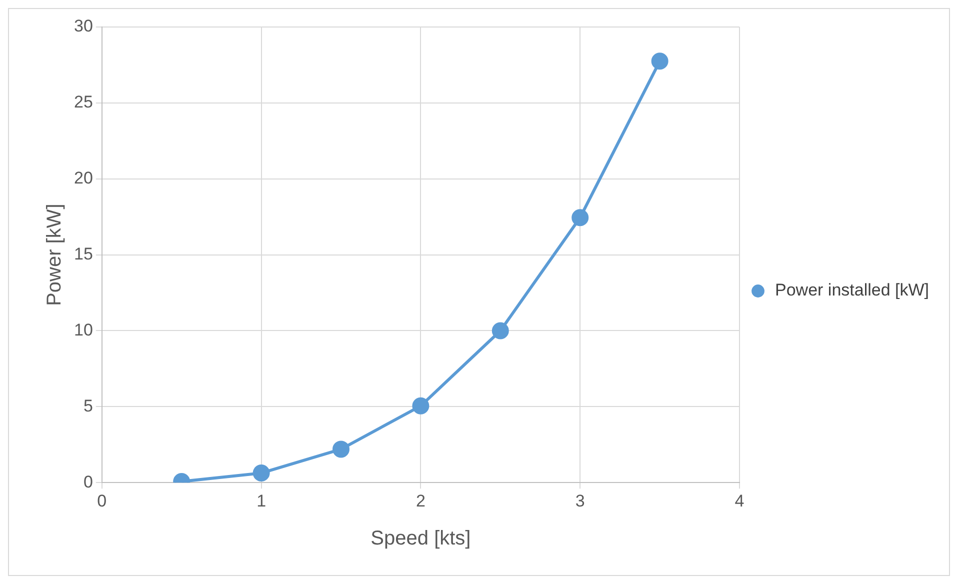  Describe the element at coordinates (420, 539) in the screenshot. I see `x-axis-title: Speed [kts]` at that location.